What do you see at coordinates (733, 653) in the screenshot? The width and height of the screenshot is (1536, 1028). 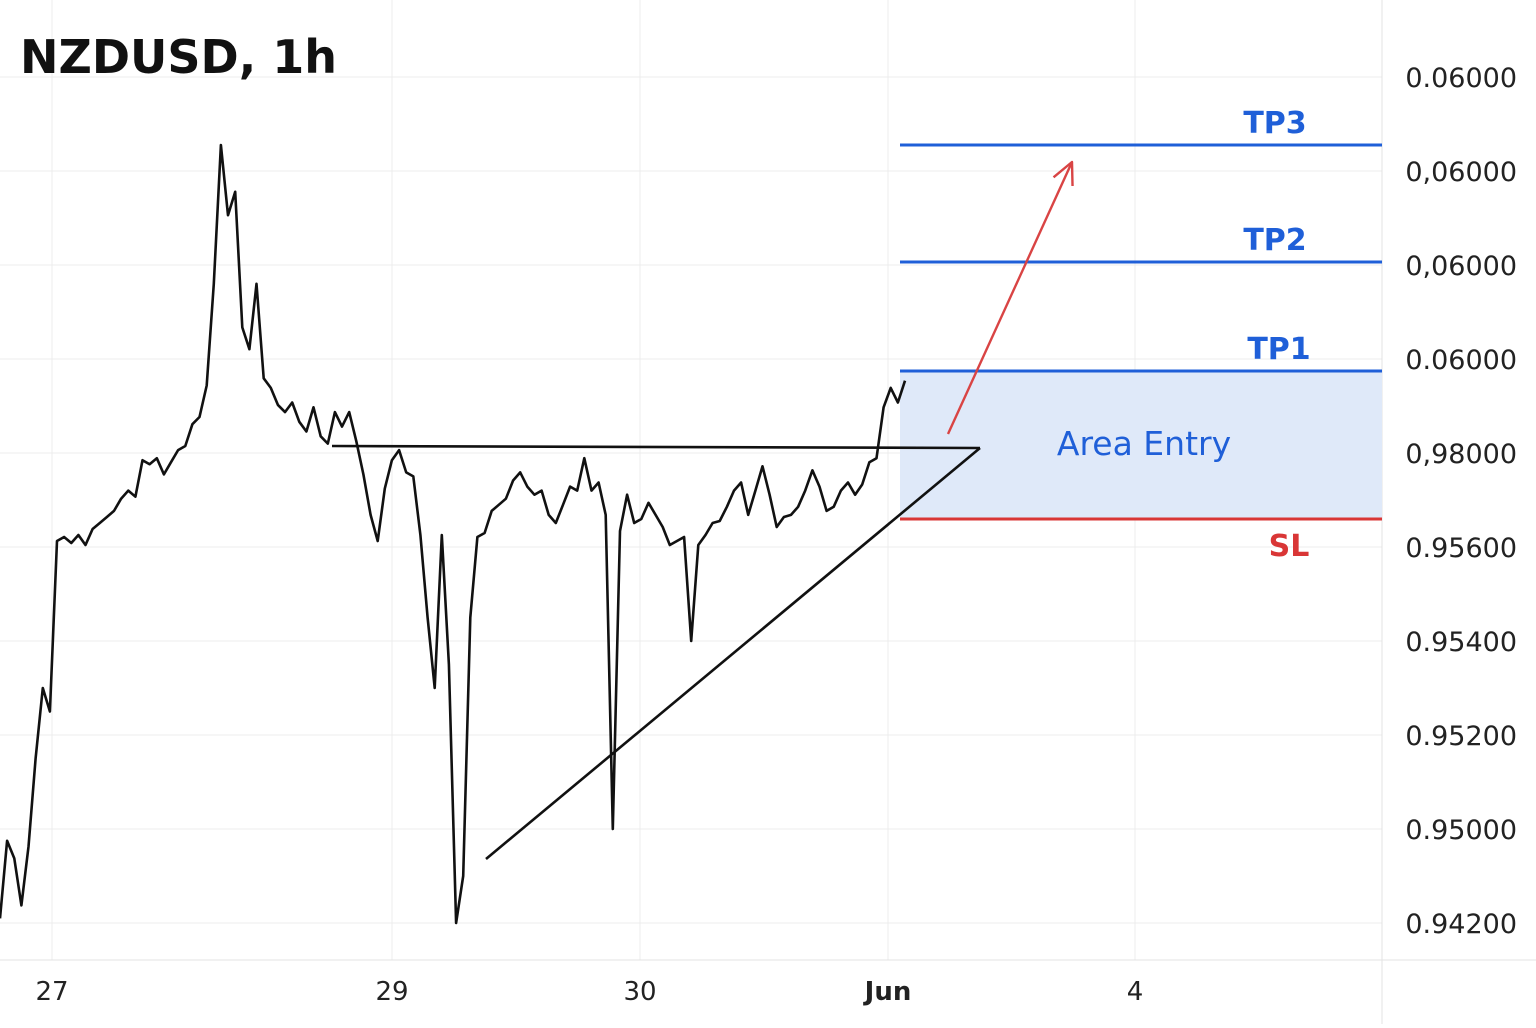 I see `ascending-trendline` at bounding box center [733, 653].